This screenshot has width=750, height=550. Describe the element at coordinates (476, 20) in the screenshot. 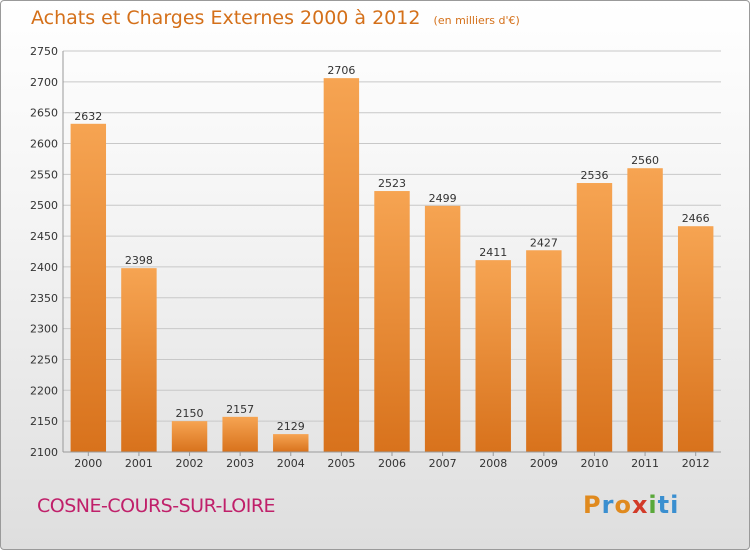

I see `chart-unit: (en milliers d'€)` at that location.